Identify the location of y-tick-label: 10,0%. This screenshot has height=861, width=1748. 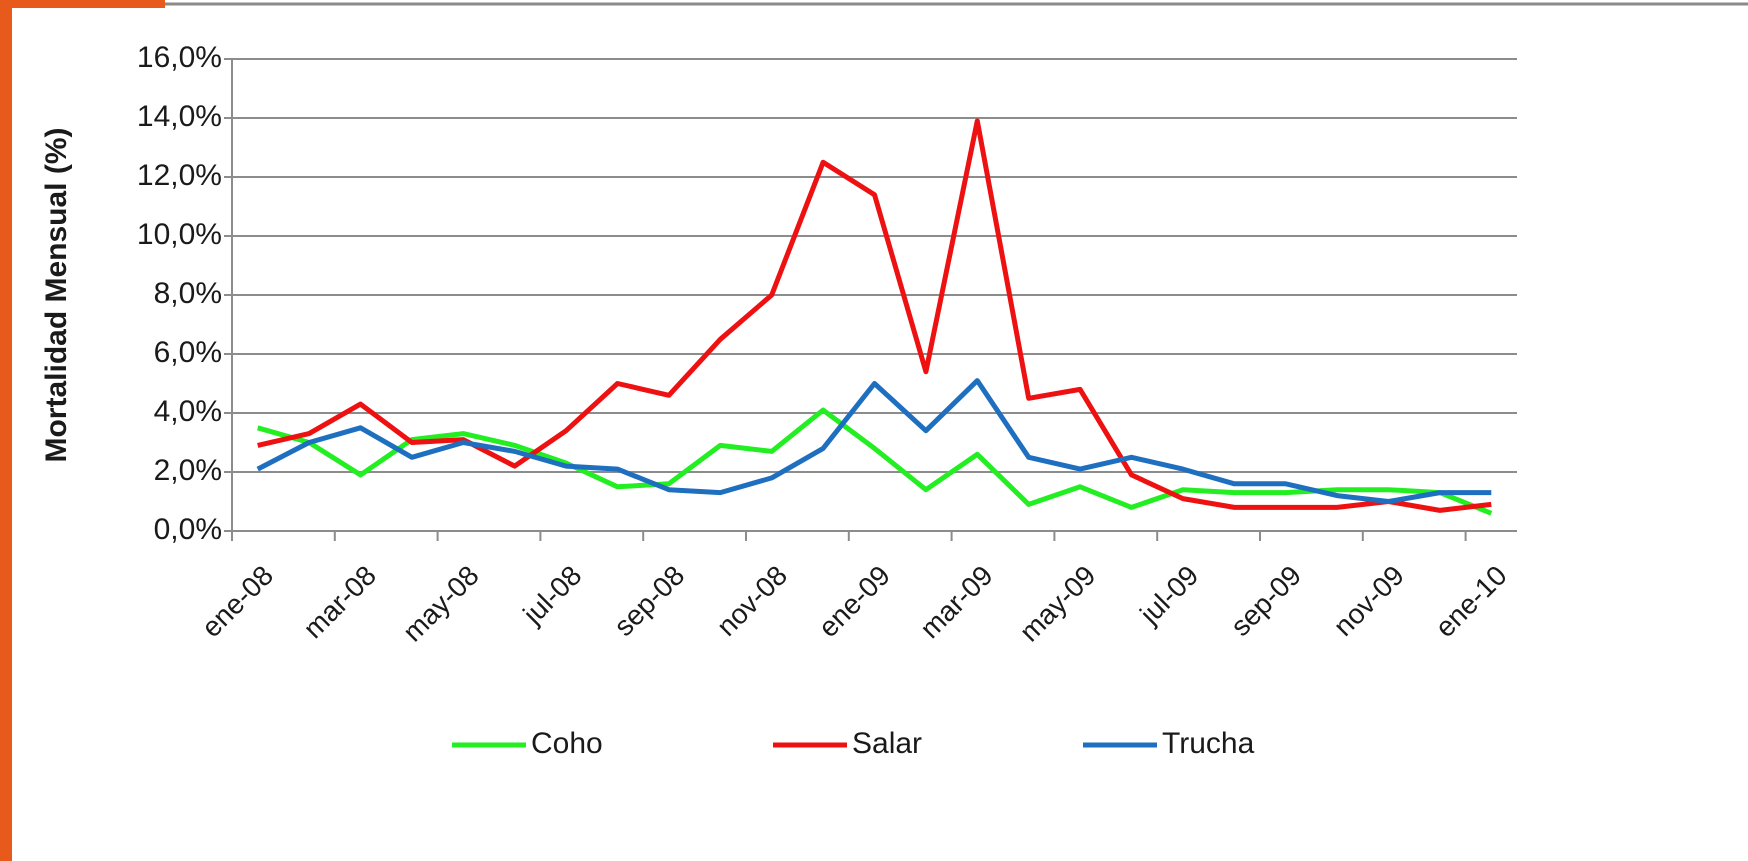
(179, 234).